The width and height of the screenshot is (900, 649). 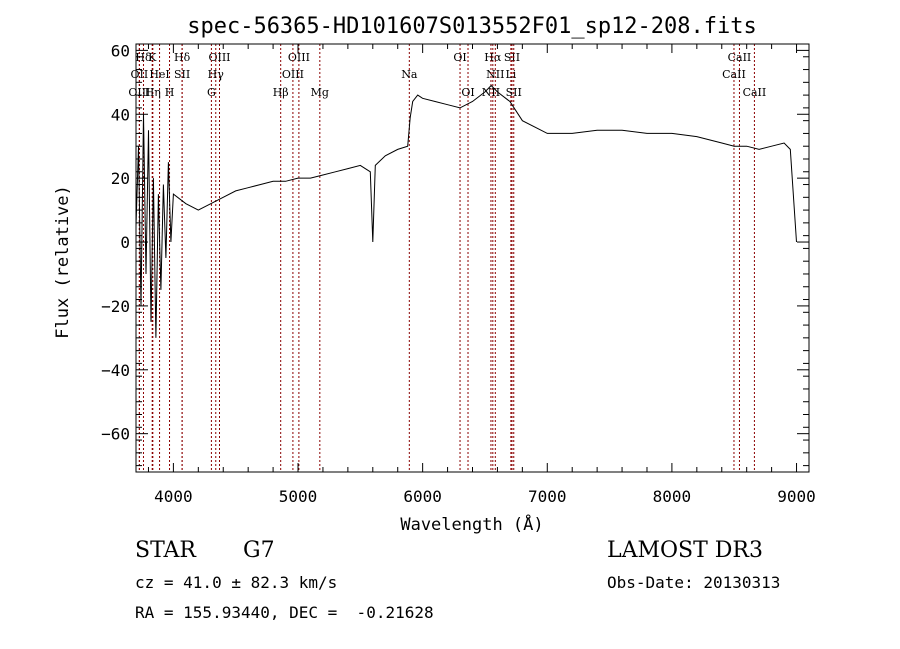 I want to click on x-axis-label: Wavelength (Å), so click(x=471, y=524).